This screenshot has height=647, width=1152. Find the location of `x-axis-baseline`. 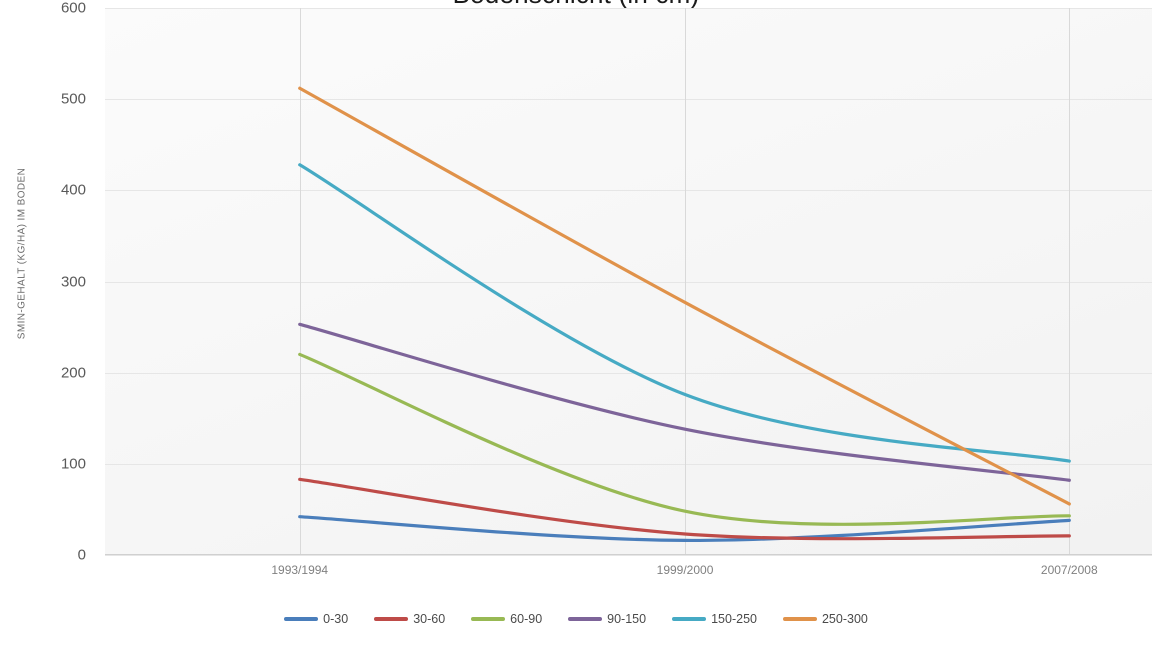

x-axis-baseline is located at coordinates (628, 554).